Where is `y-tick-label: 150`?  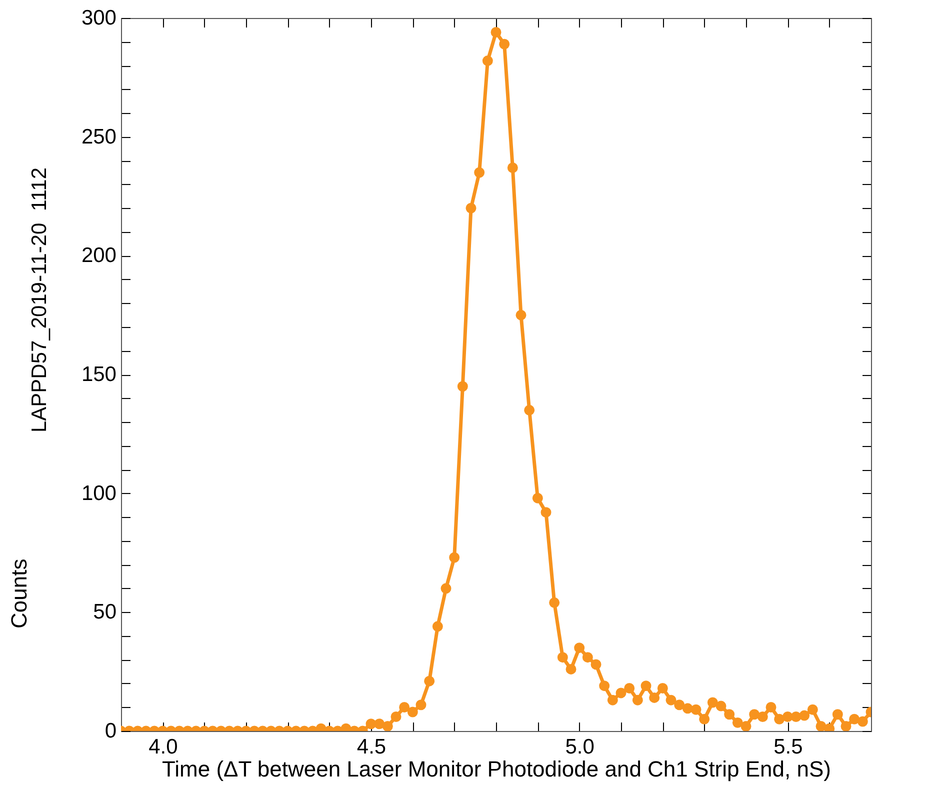
y-tick-label: 150 is located at coordinates (98, 374).